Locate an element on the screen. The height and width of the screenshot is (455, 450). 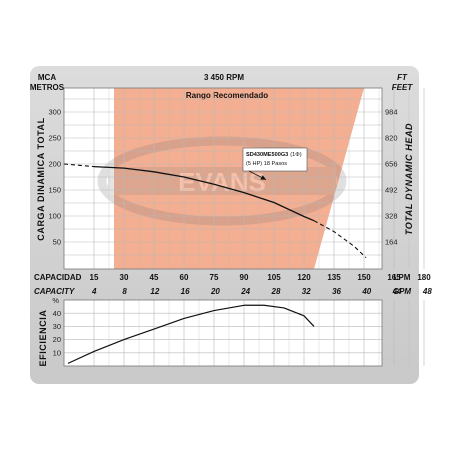
y-tick-left-label: 300 is located at coordinates (54, 112).